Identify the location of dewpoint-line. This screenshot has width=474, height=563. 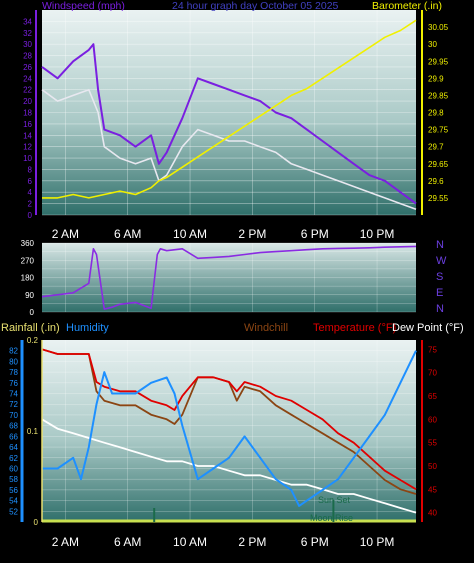
(229, 466).